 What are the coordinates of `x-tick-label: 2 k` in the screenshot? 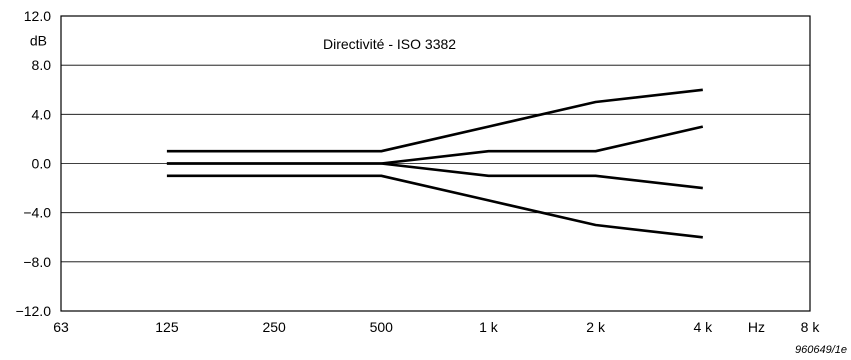 It's located at (596, 327).